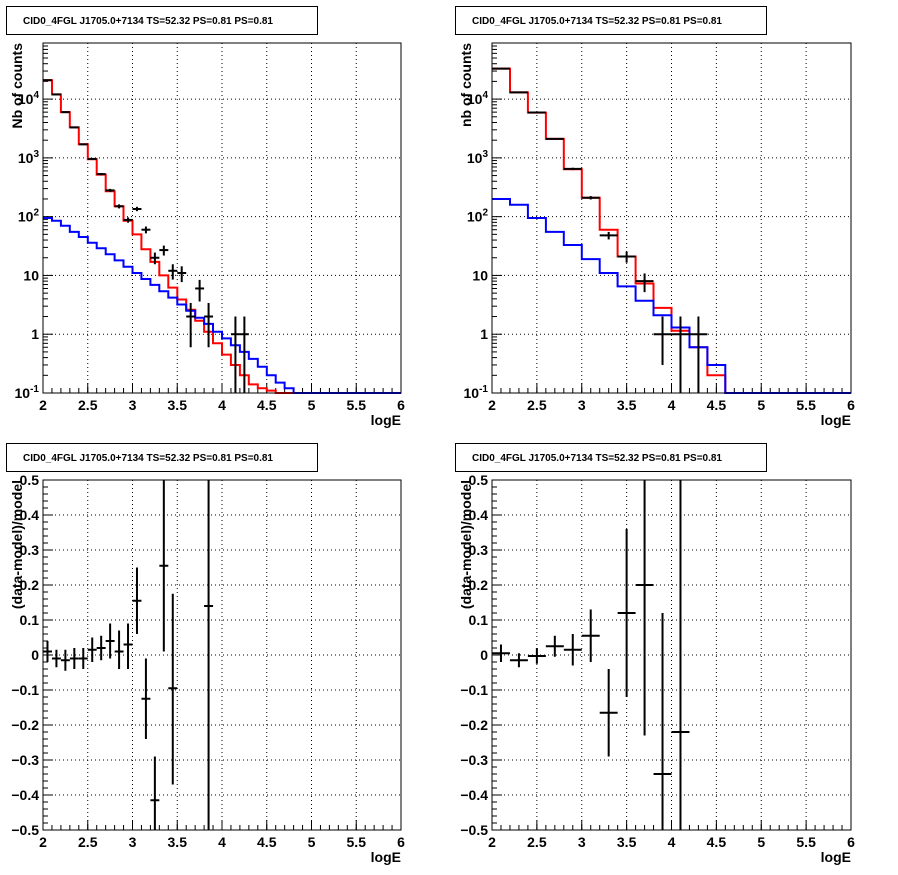 This screenshot has height=875, width=898. Describe the element at coordinates (476, 392) in the screenshot. I see `y-tick-label: 10⁻¹` at that location.